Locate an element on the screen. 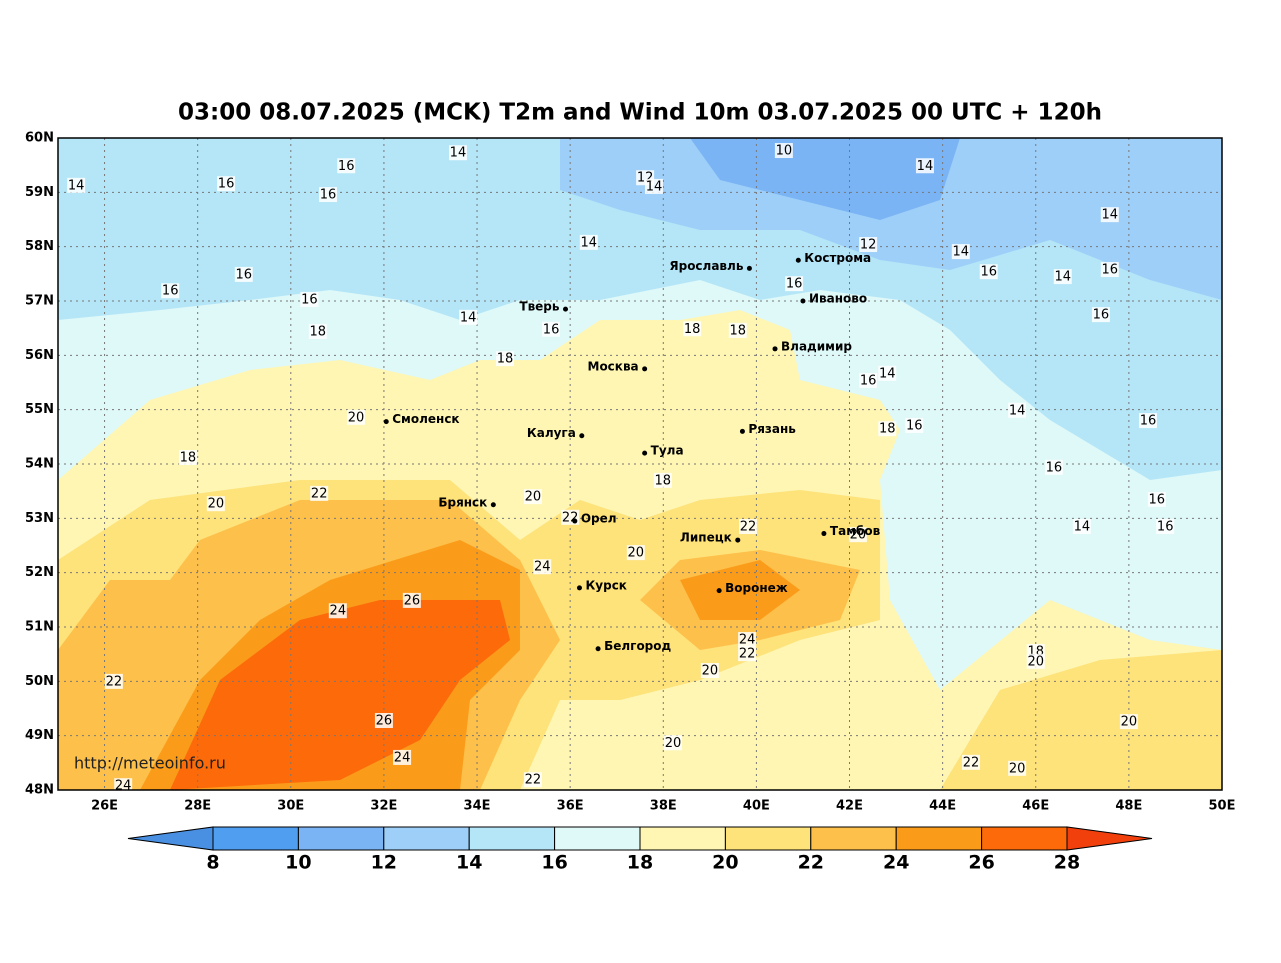 The height and width of the screenshot is (963, 1281). colorbar-tick-label: 28 is located at coordinates (1067, 863).